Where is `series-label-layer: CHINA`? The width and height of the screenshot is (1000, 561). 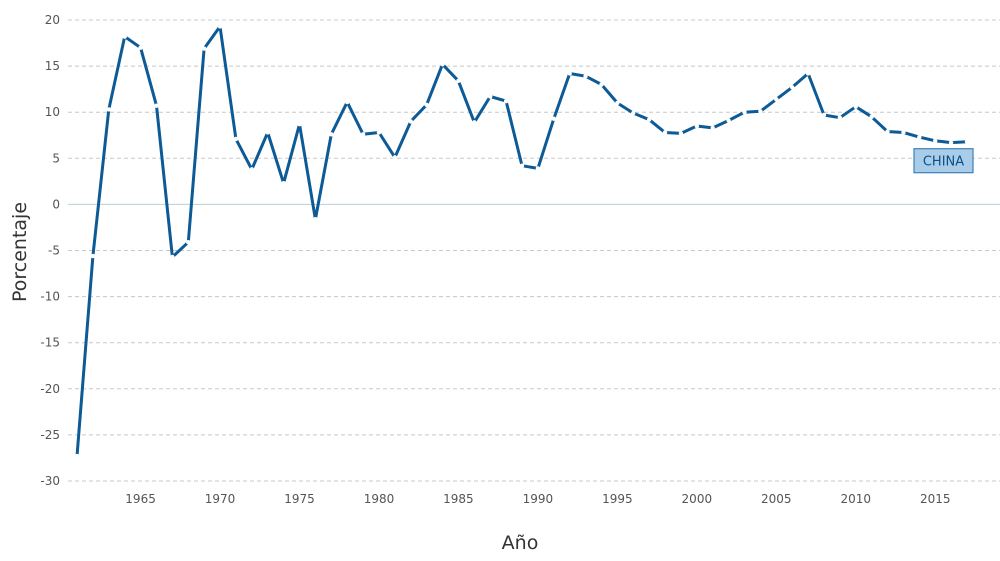 series-label-layer: CHINA is located at coordinates (943, 161).